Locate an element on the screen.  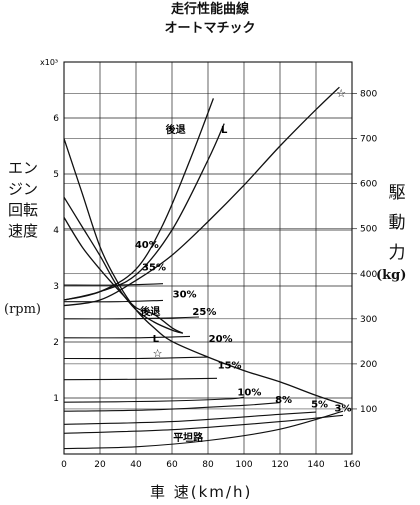
left-axis-multiplier: x10³ is located at coordinates (49, 62).